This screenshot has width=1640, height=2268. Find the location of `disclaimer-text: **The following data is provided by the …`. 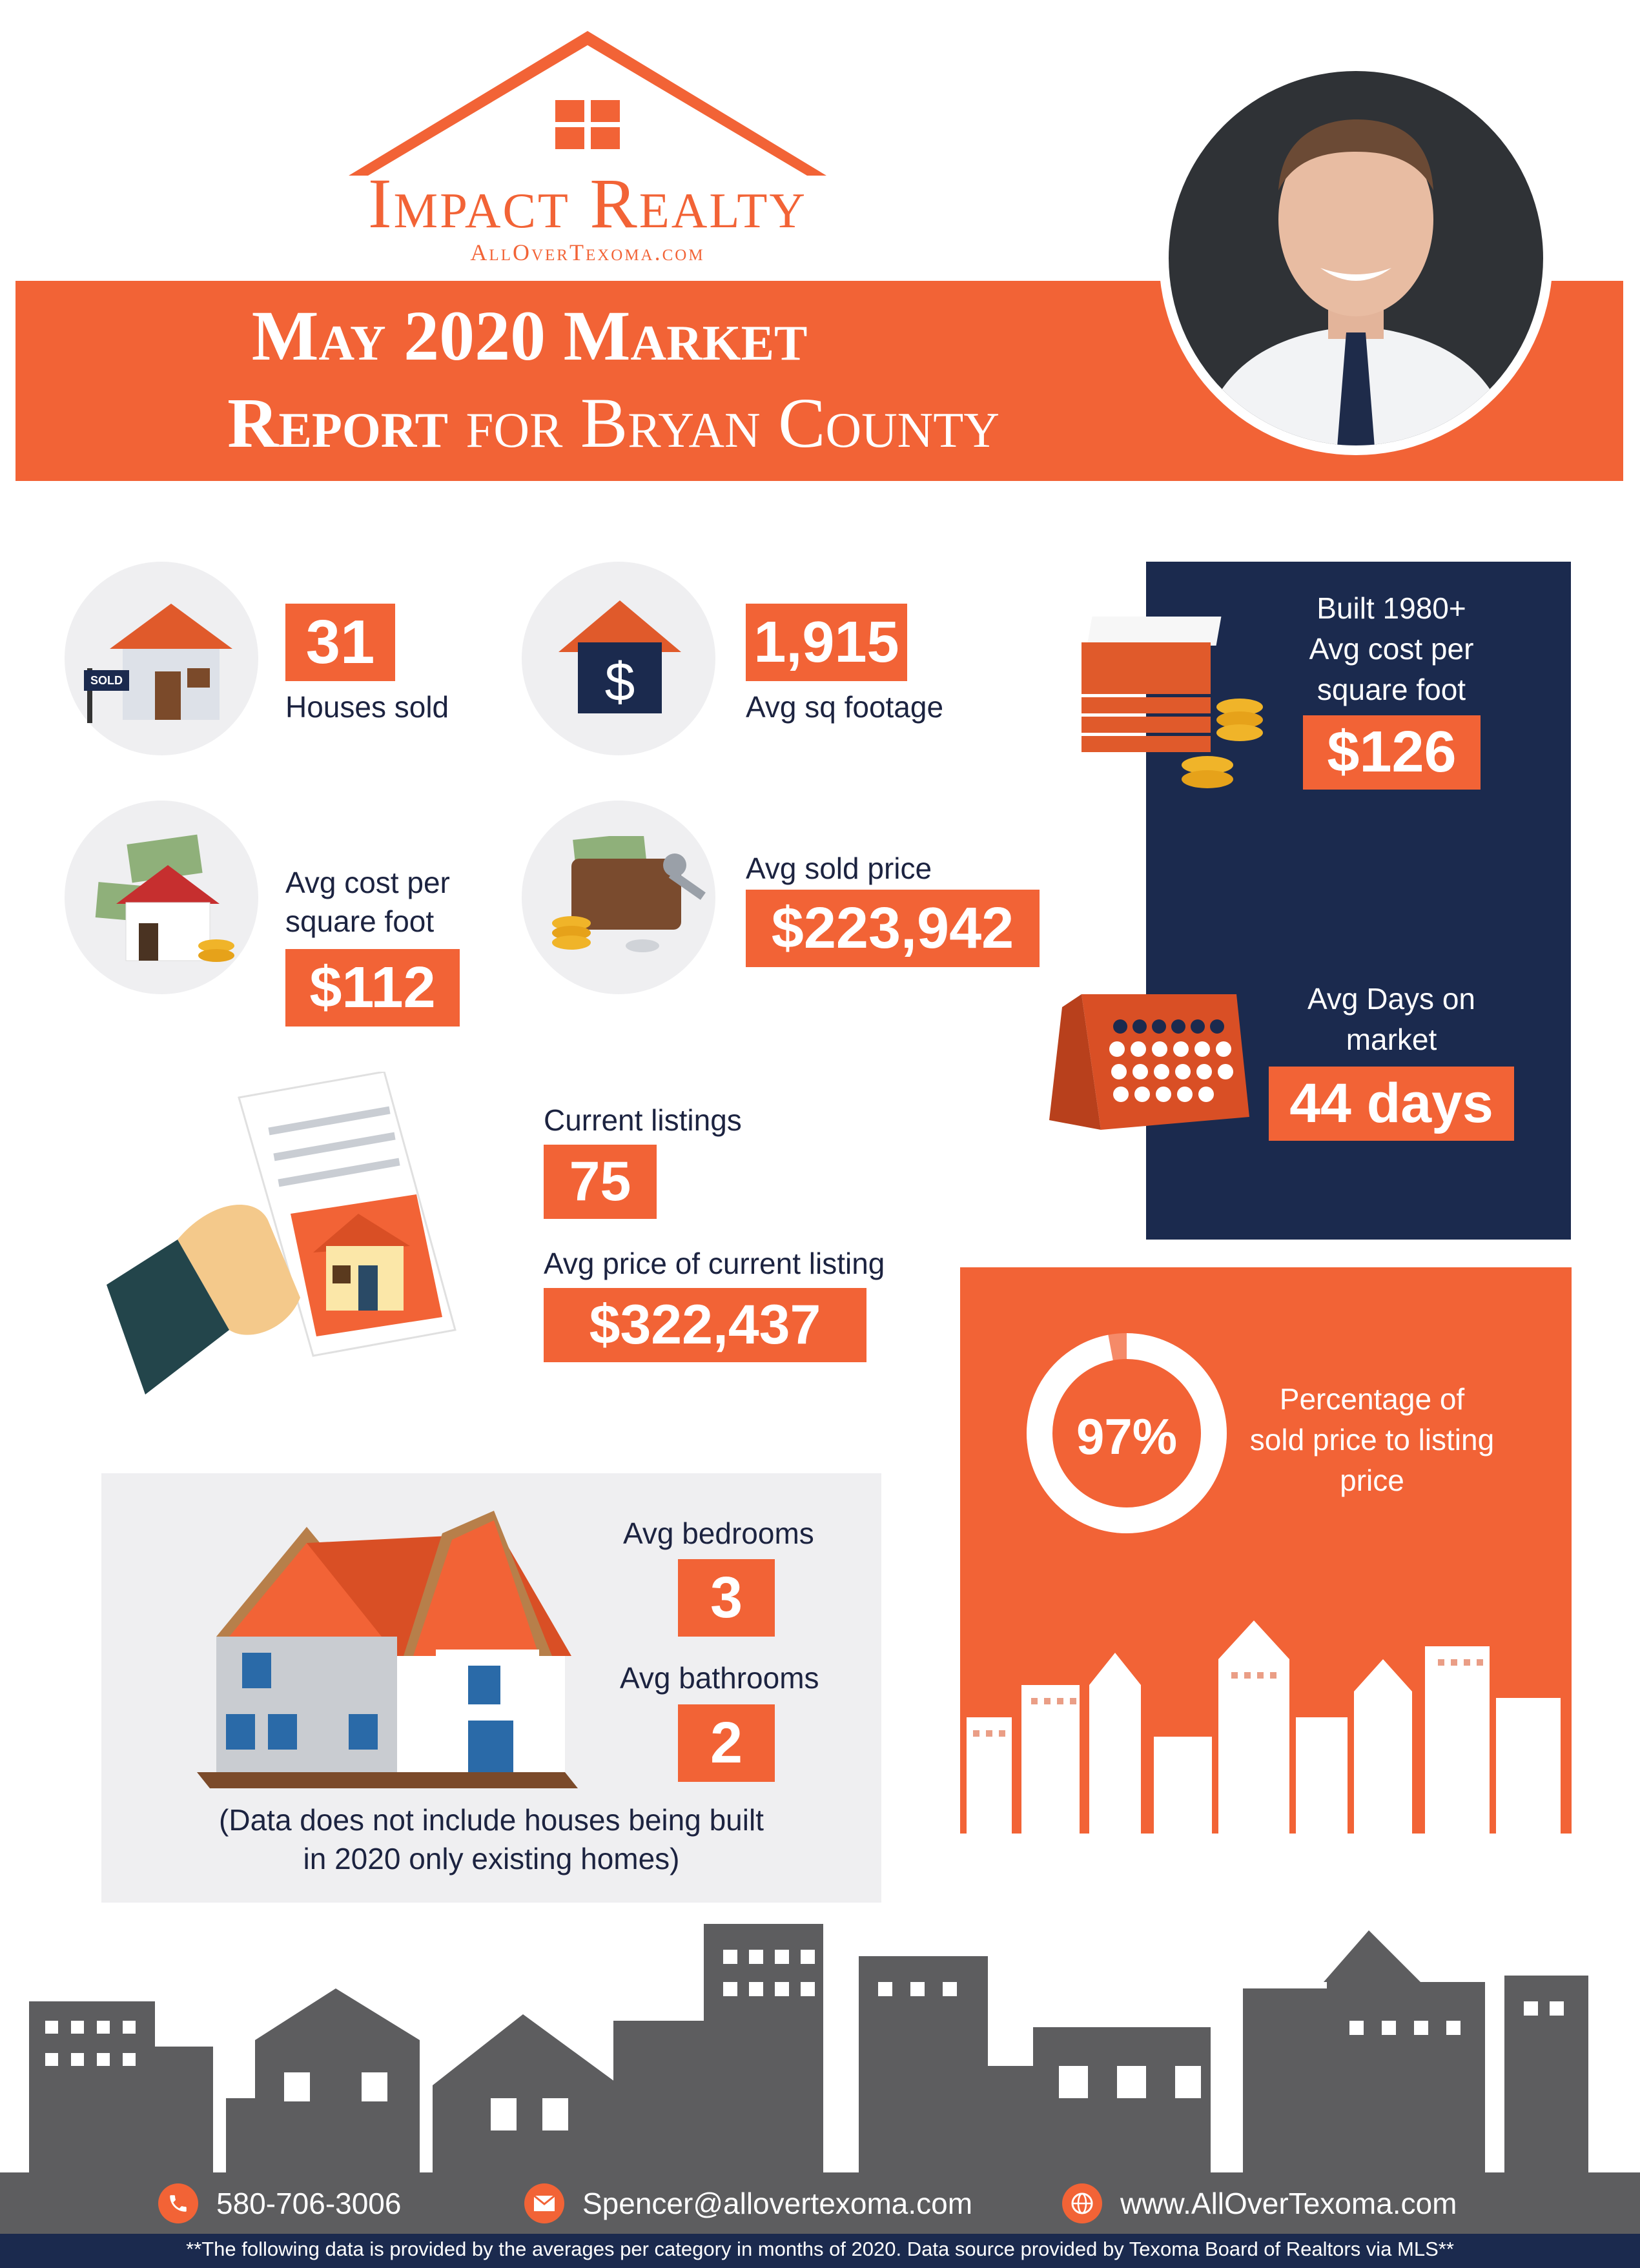

disclaimer-text: **The following data is provided by the … is located at coordinates (820, 2249).